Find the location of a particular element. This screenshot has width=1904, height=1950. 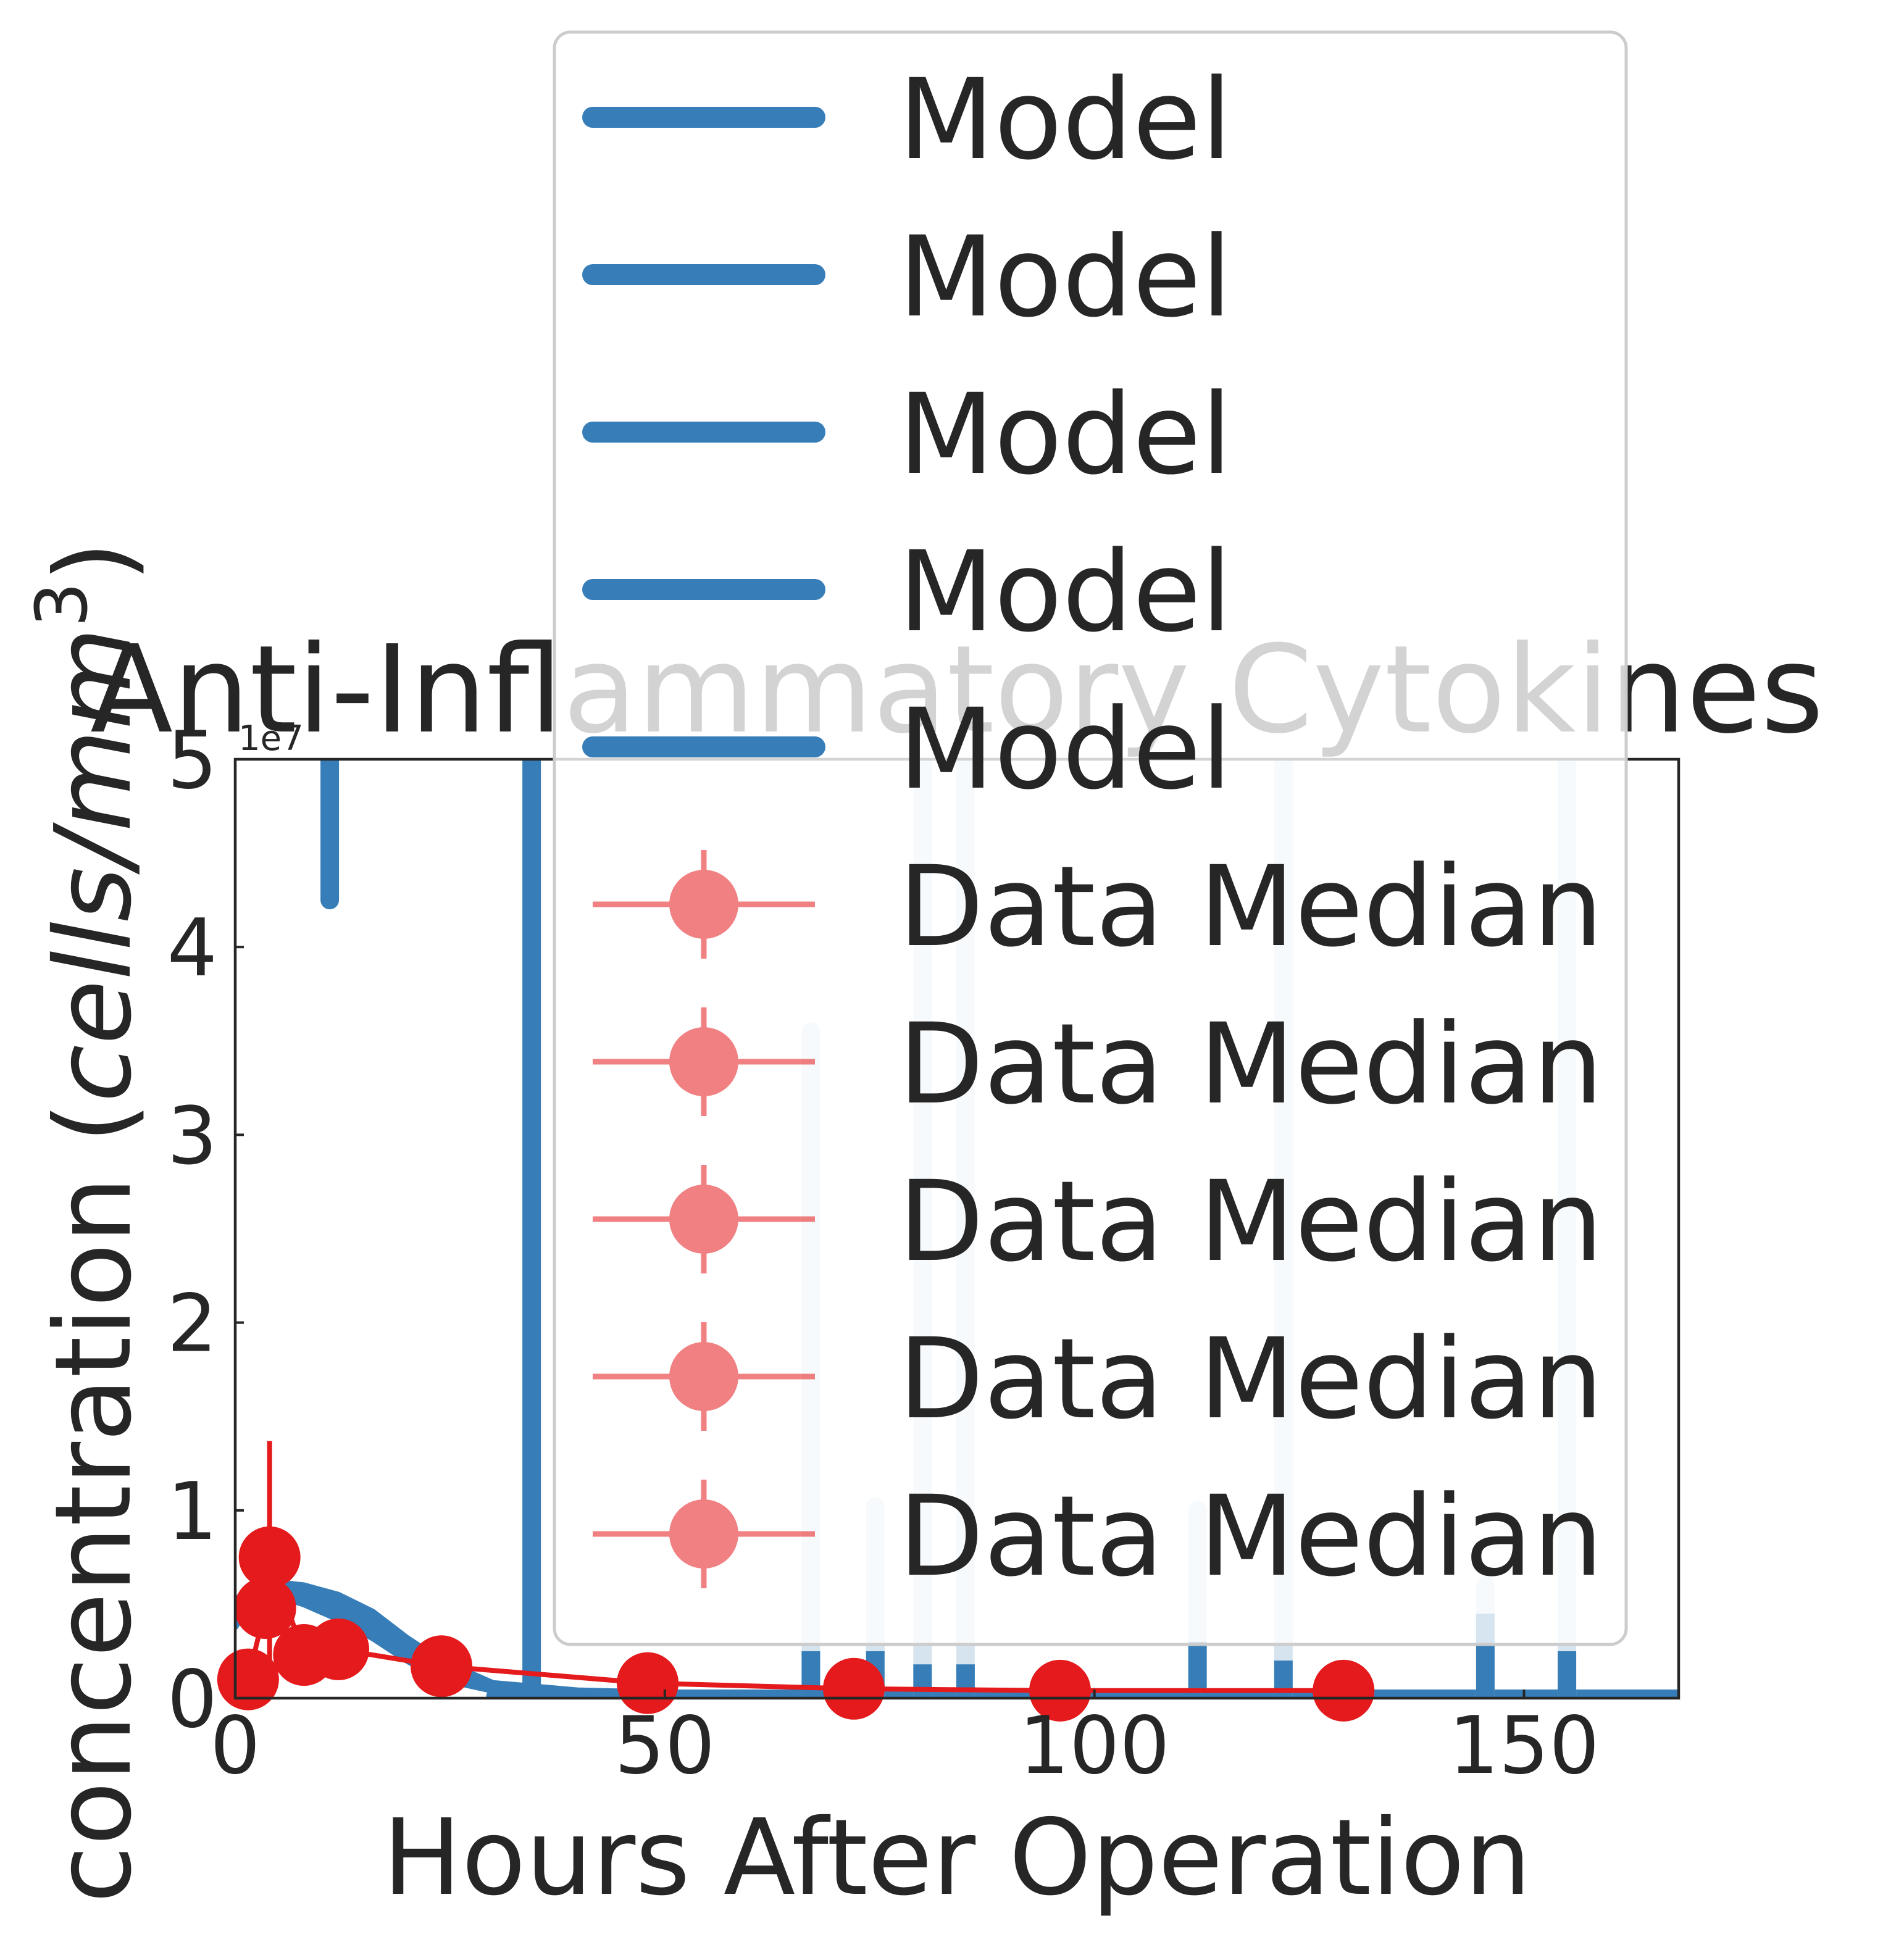

x-tick-label: 100 is located at coordinates (1094, 1746).